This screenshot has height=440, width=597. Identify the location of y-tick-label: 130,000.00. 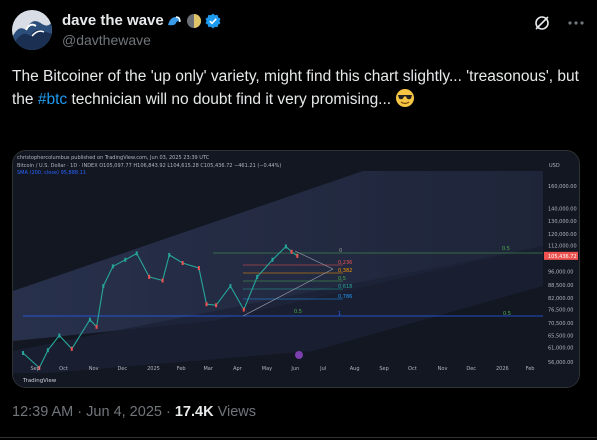
(562, 222).